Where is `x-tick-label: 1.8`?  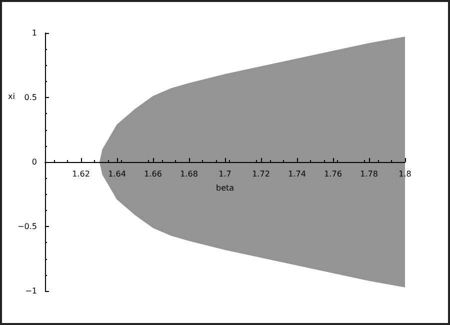
x-tick-label: 1.8 is located at coordinates (405, 174).